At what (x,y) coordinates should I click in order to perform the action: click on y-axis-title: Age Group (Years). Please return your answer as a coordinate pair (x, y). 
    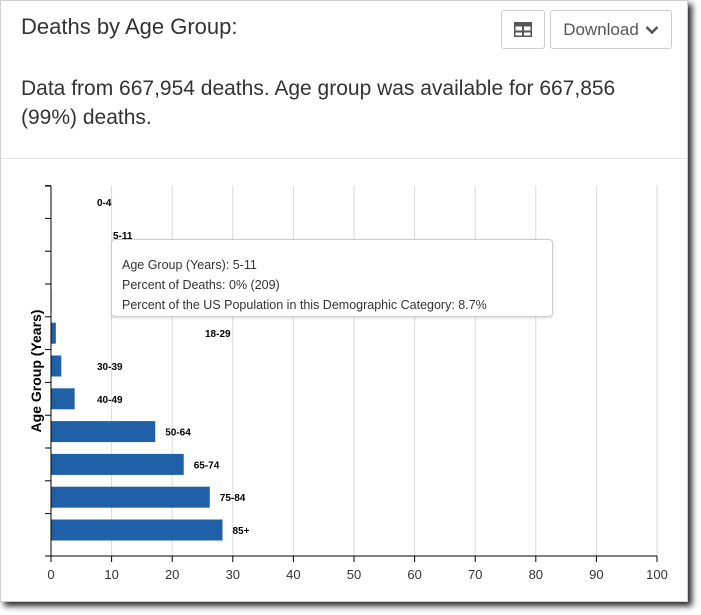
    Looking at the image, I should click on (36, 371).